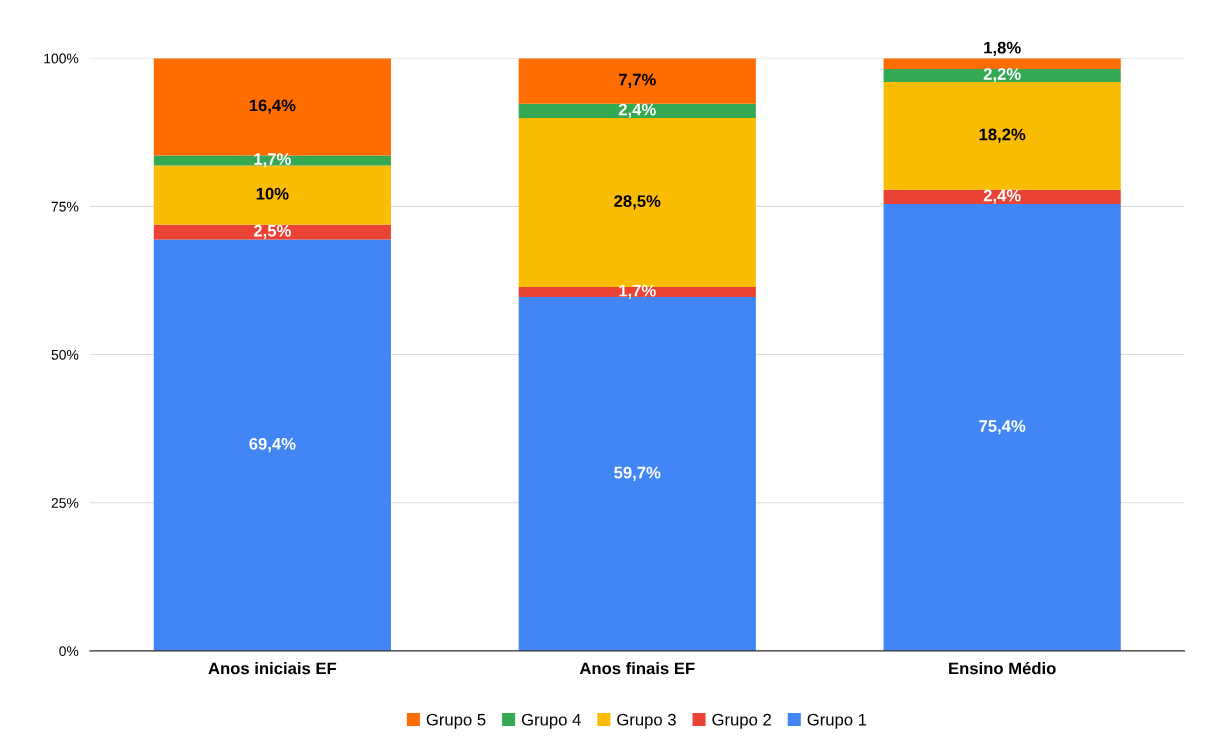  I want to click on y-tick-label: 100%, so click(61, 58).